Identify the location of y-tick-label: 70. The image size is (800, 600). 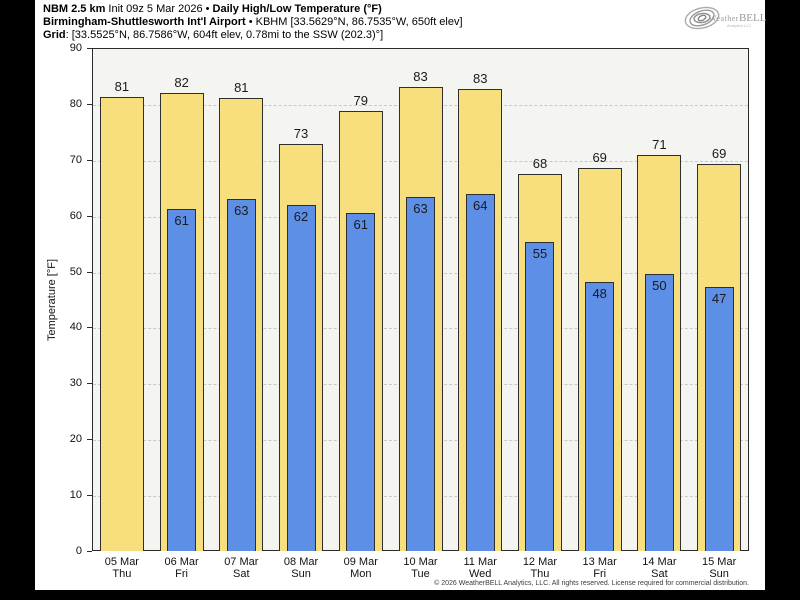
(75, 159).